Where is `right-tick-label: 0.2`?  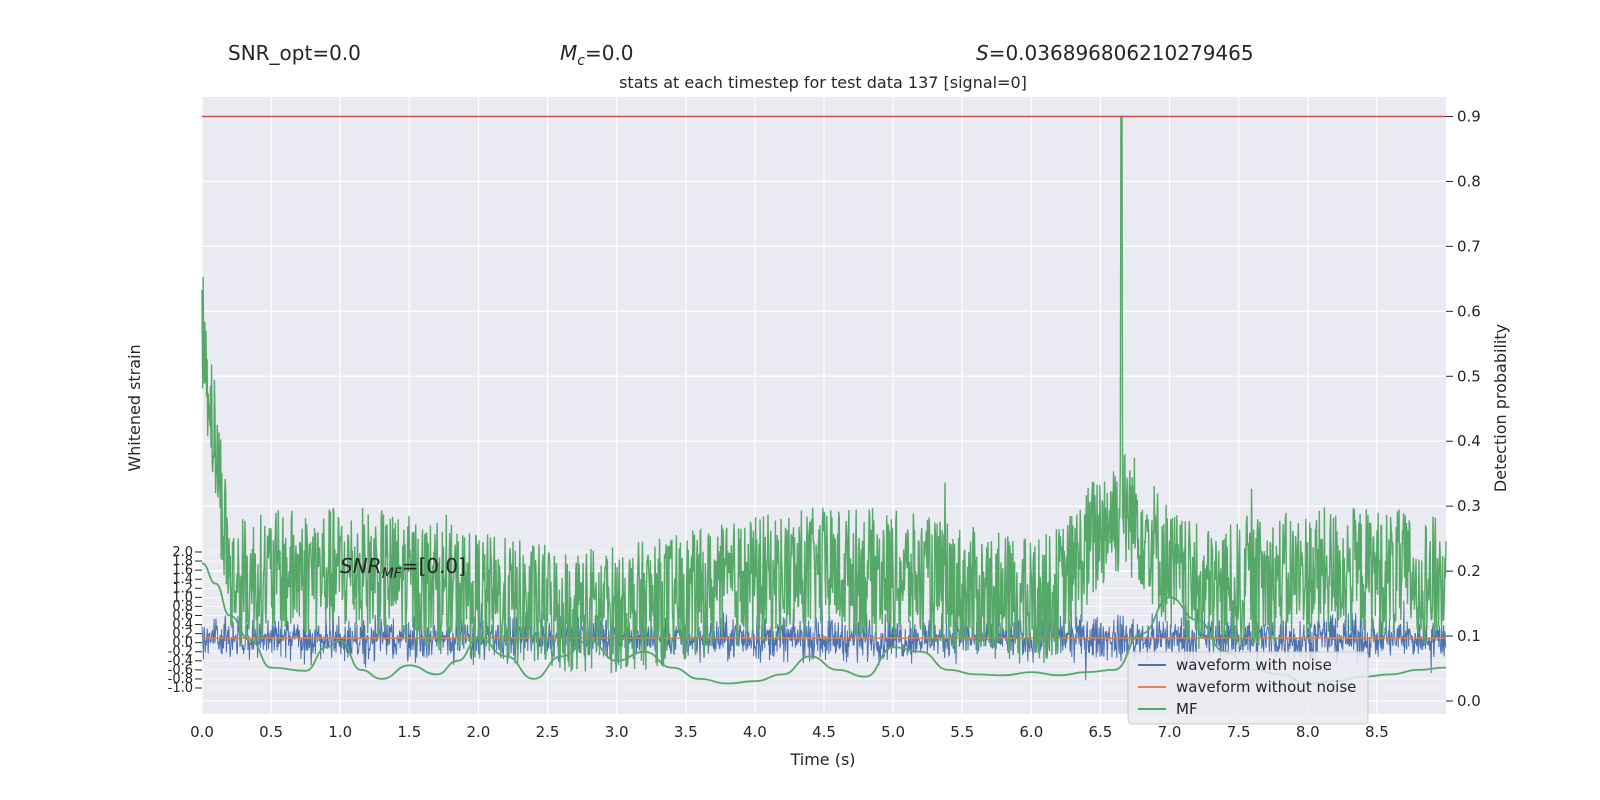 right-tick-label: 0.2 is located at coordinates (1469, 571).